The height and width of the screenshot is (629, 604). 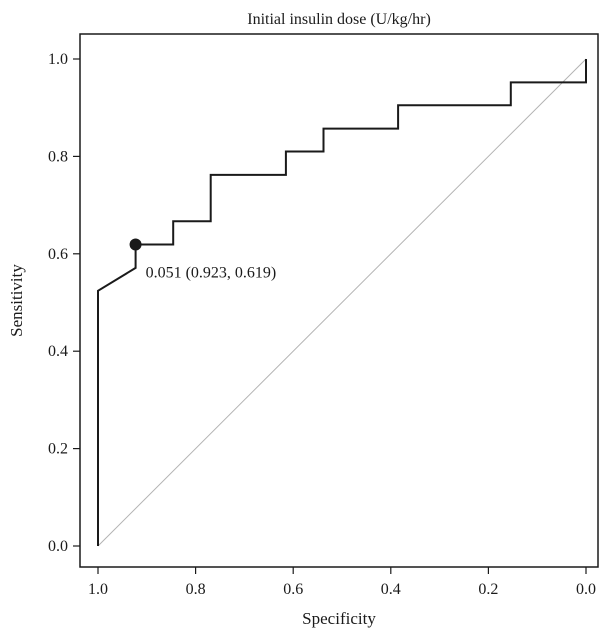 What do you see at coordinates (586, 589) in the screenshot?
I see `x-tick-label: 0.0` at bounding box center [586, 589].